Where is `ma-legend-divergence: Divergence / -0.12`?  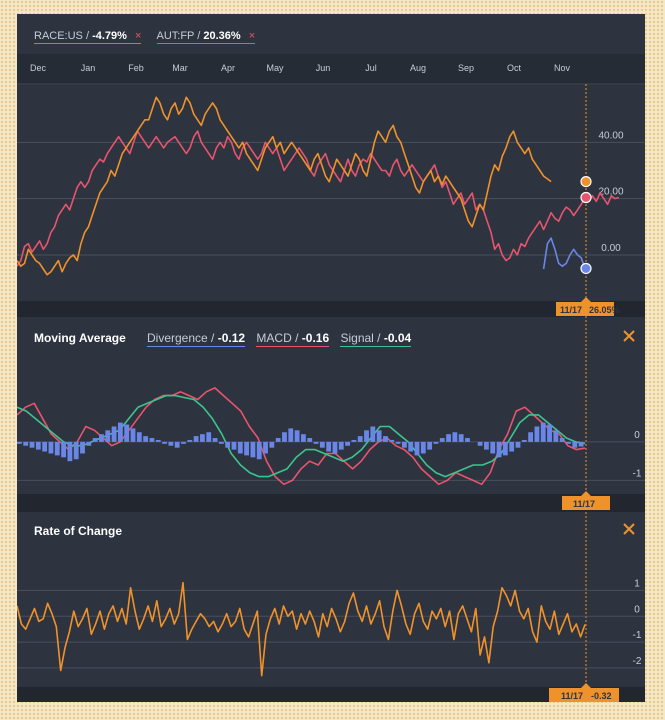 ma-legend-divergence: Divergence / -0.12 is located at coordinates (196, 339).